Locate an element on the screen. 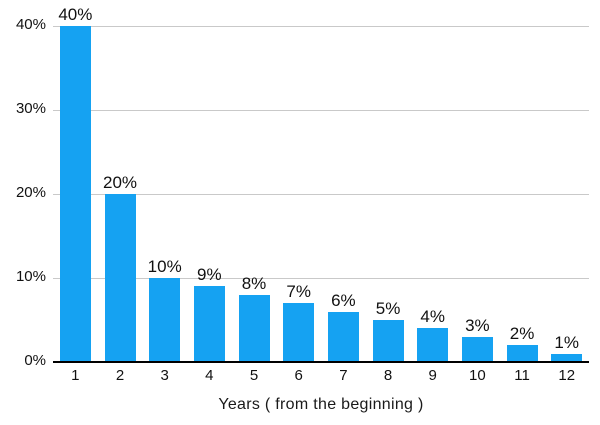  x-tick-label-9: 9 is located at coordinates (432, 375).